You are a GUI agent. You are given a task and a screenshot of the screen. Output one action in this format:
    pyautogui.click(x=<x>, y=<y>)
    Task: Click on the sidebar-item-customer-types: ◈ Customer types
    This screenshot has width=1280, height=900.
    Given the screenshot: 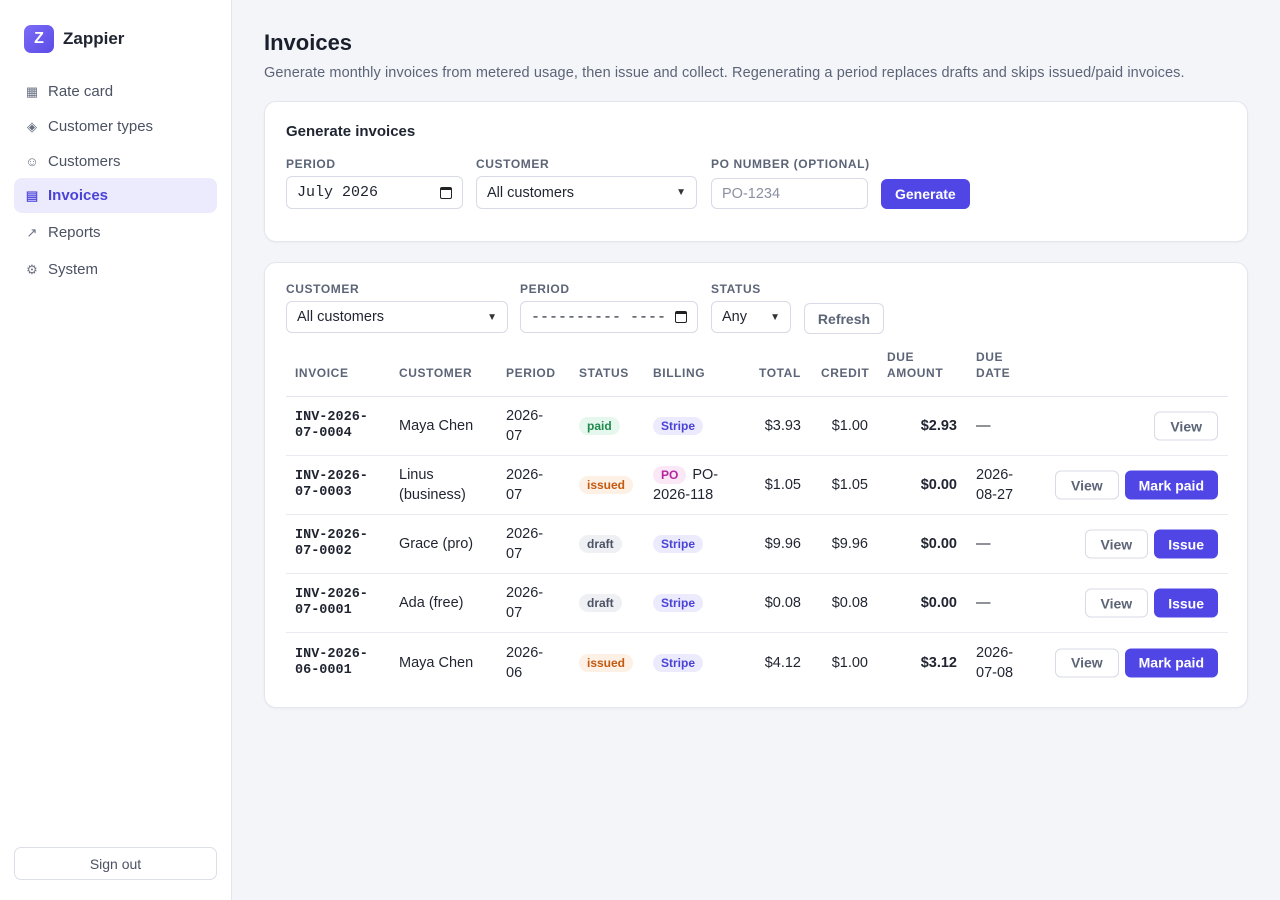 What is the action you would take?
    pyautogui.click(x=115, y=126)
    